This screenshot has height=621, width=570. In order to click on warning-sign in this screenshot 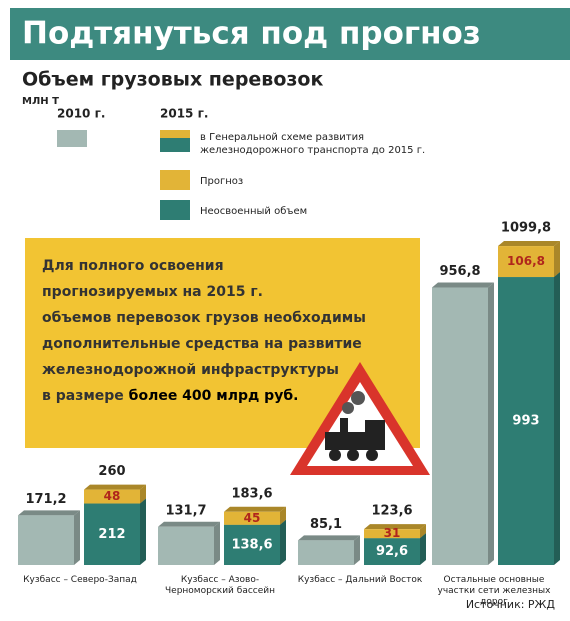, I will do `click(360, 418)`.